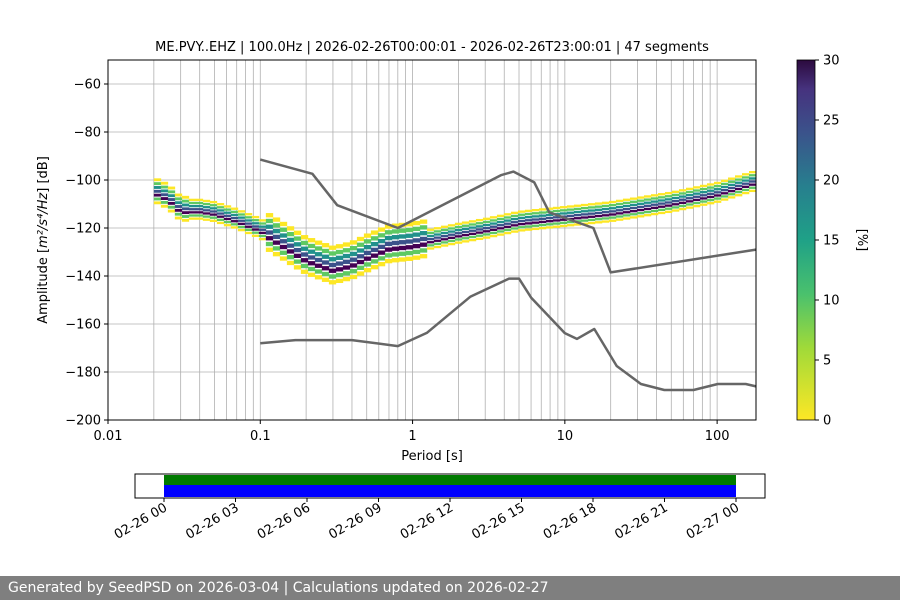 The height and width of the screenshot is (600, 900). What do you see at coordinates (827, 241) in the screenshot?
I see `colorbar-ticks: 0 5 10 15 20 25 30` at bounding box center [827, 241].